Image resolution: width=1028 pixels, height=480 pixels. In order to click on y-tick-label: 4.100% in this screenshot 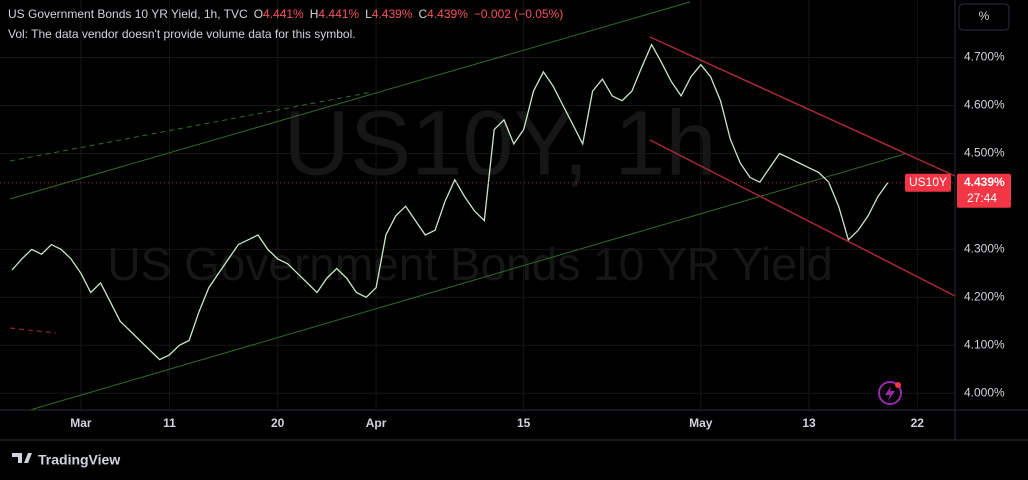, I will do `click(984, 344)`.